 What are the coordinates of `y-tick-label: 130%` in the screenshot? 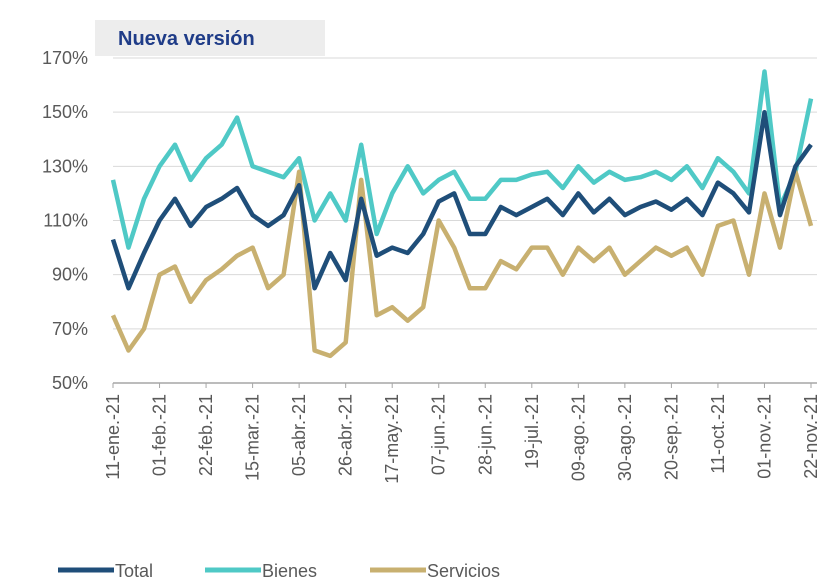 It's located at (65, 166).